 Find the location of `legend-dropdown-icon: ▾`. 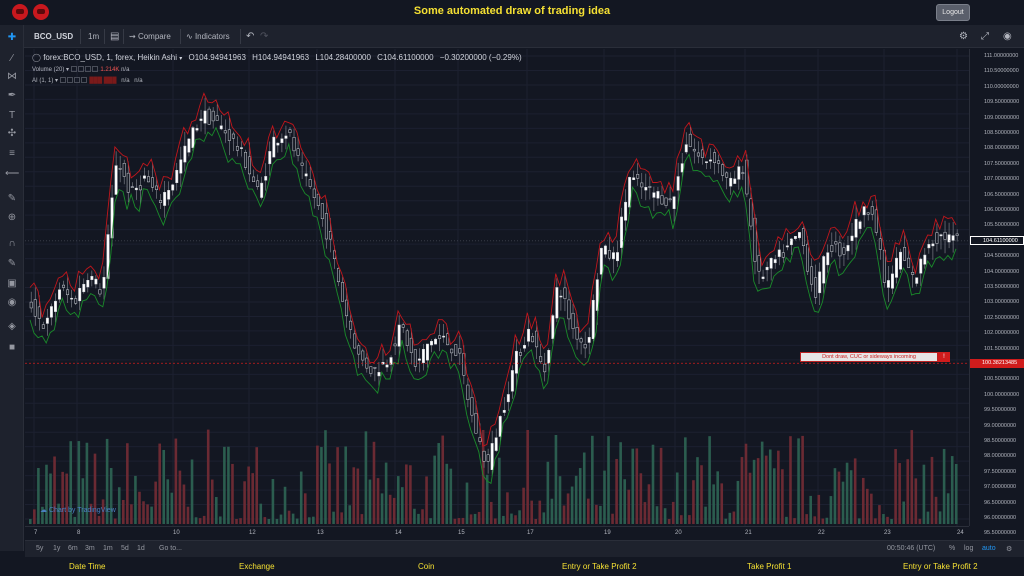

legend-dropdown-icon: ▾ is located at coordinates (181, 59).